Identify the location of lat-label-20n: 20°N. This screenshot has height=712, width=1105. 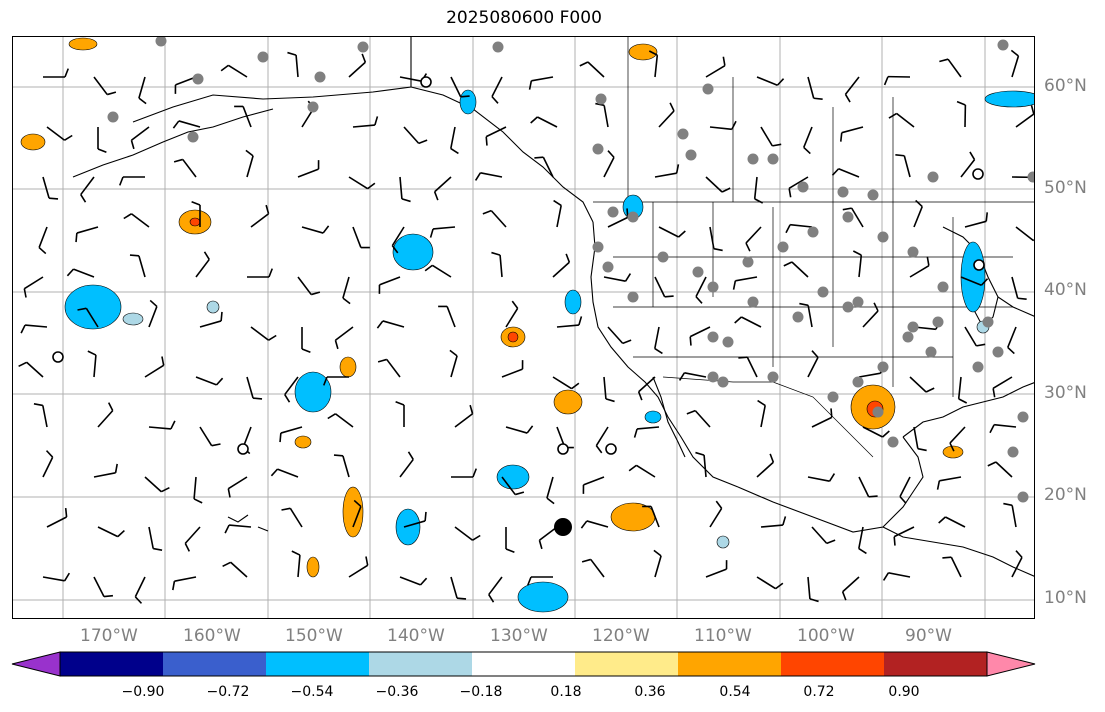
(1065, 495).